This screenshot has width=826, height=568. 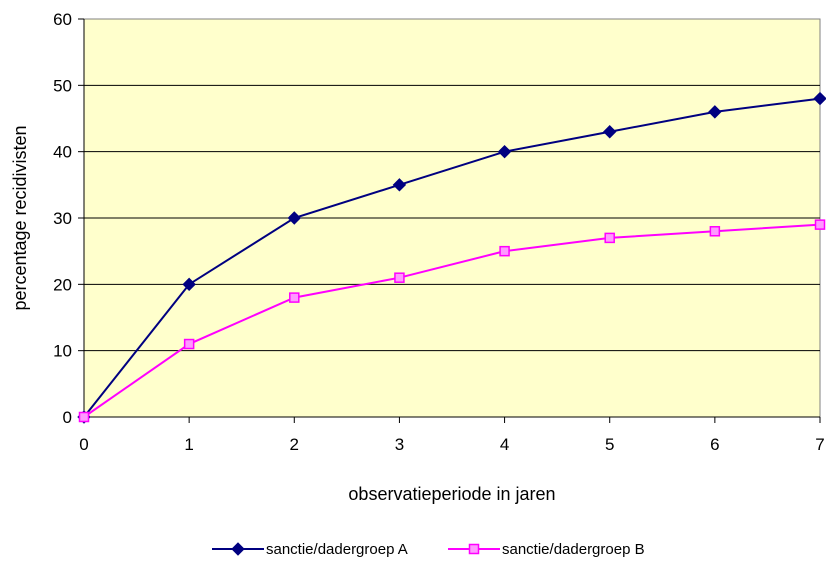 I want to click on x-tick-label: 1, so click(x=188, y=444).